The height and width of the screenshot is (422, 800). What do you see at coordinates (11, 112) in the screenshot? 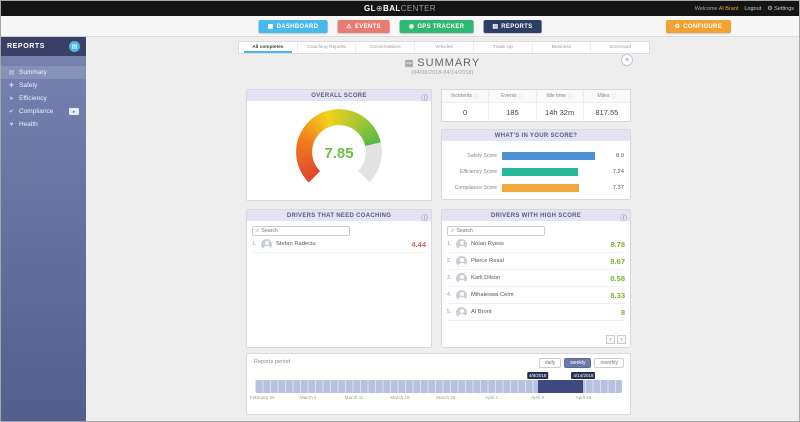
I see `compliance-icon: ✔` at bounding box center [11, 112].